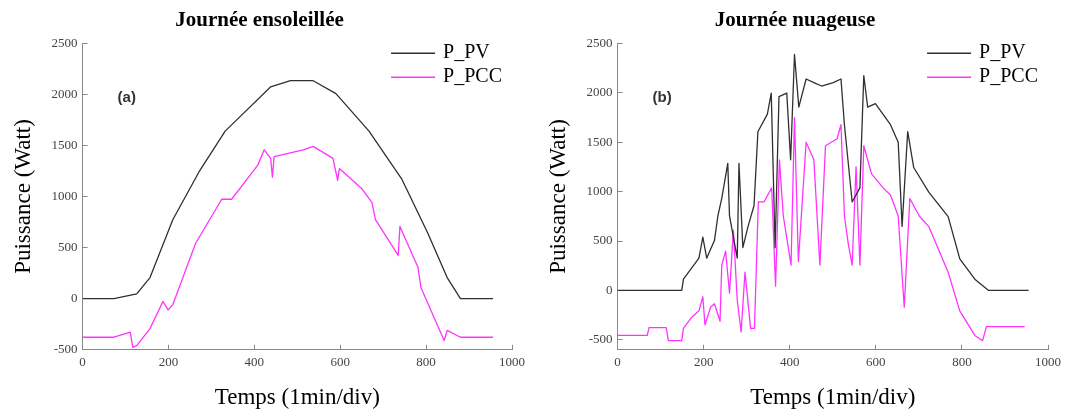 Image resolution: width=1071 pixels, height=420 pixels. What do you see at coordinates (662, 97) in the screenshot?
I see `annotation: (b)` at bounding box center [662, 97].